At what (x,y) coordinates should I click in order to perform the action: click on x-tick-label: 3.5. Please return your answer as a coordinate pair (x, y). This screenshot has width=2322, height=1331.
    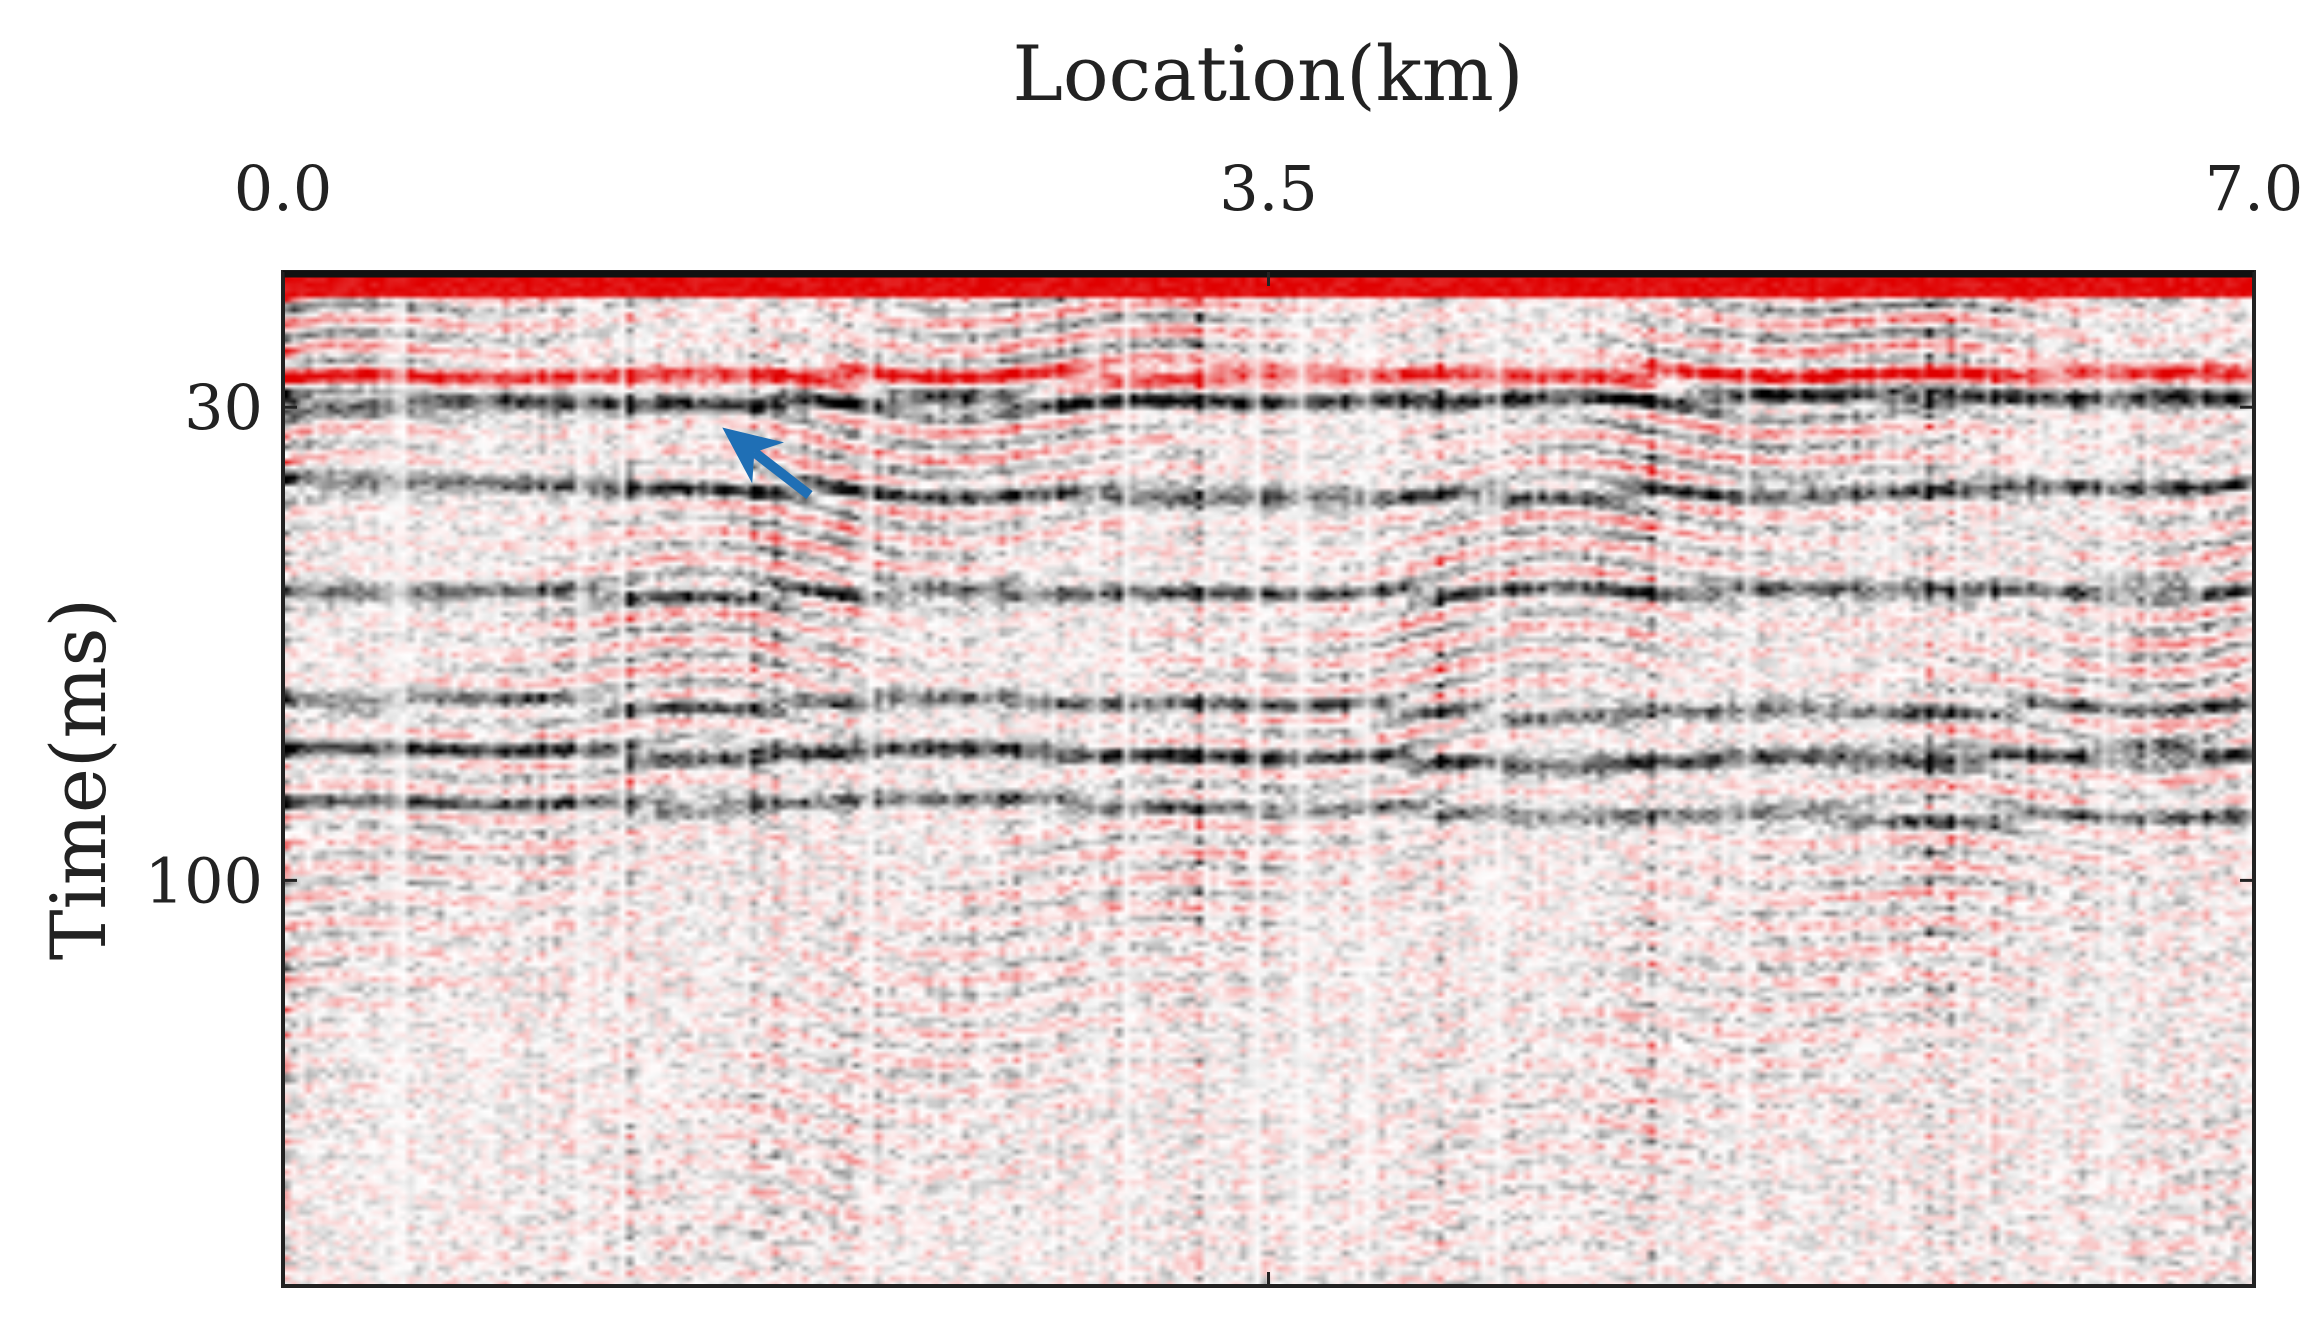
    Looking at the image, I should click on (1268, 188).